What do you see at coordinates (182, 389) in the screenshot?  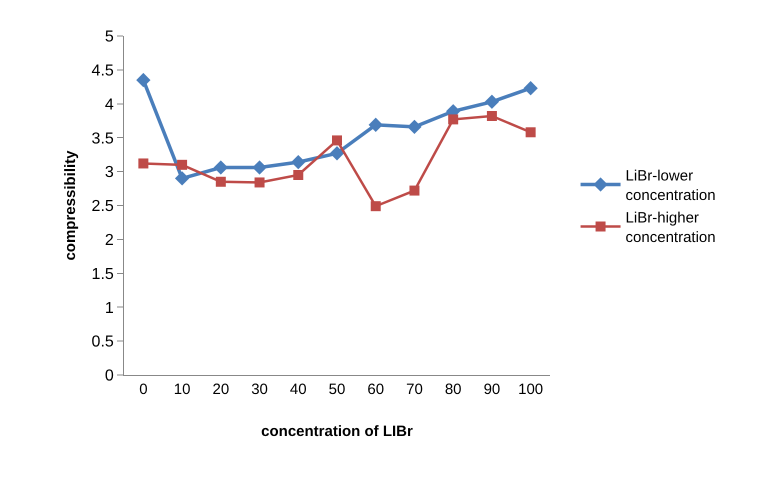 I see `x-tick-label: 10` at bounding box center [182, 389].